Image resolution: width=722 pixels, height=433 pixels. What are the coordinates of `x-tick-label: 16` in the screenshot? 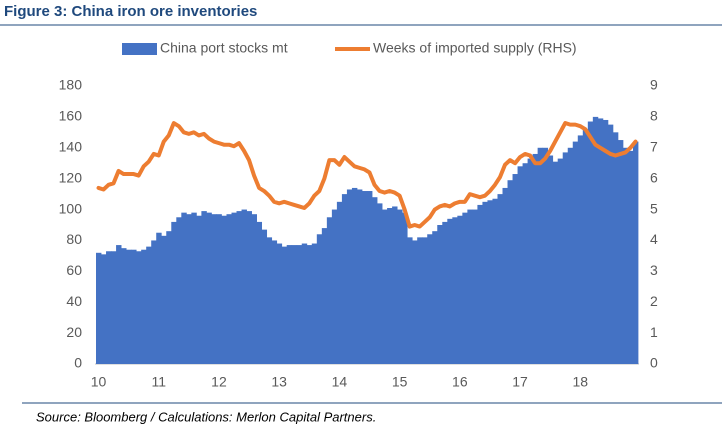 It's located at (460, 382).